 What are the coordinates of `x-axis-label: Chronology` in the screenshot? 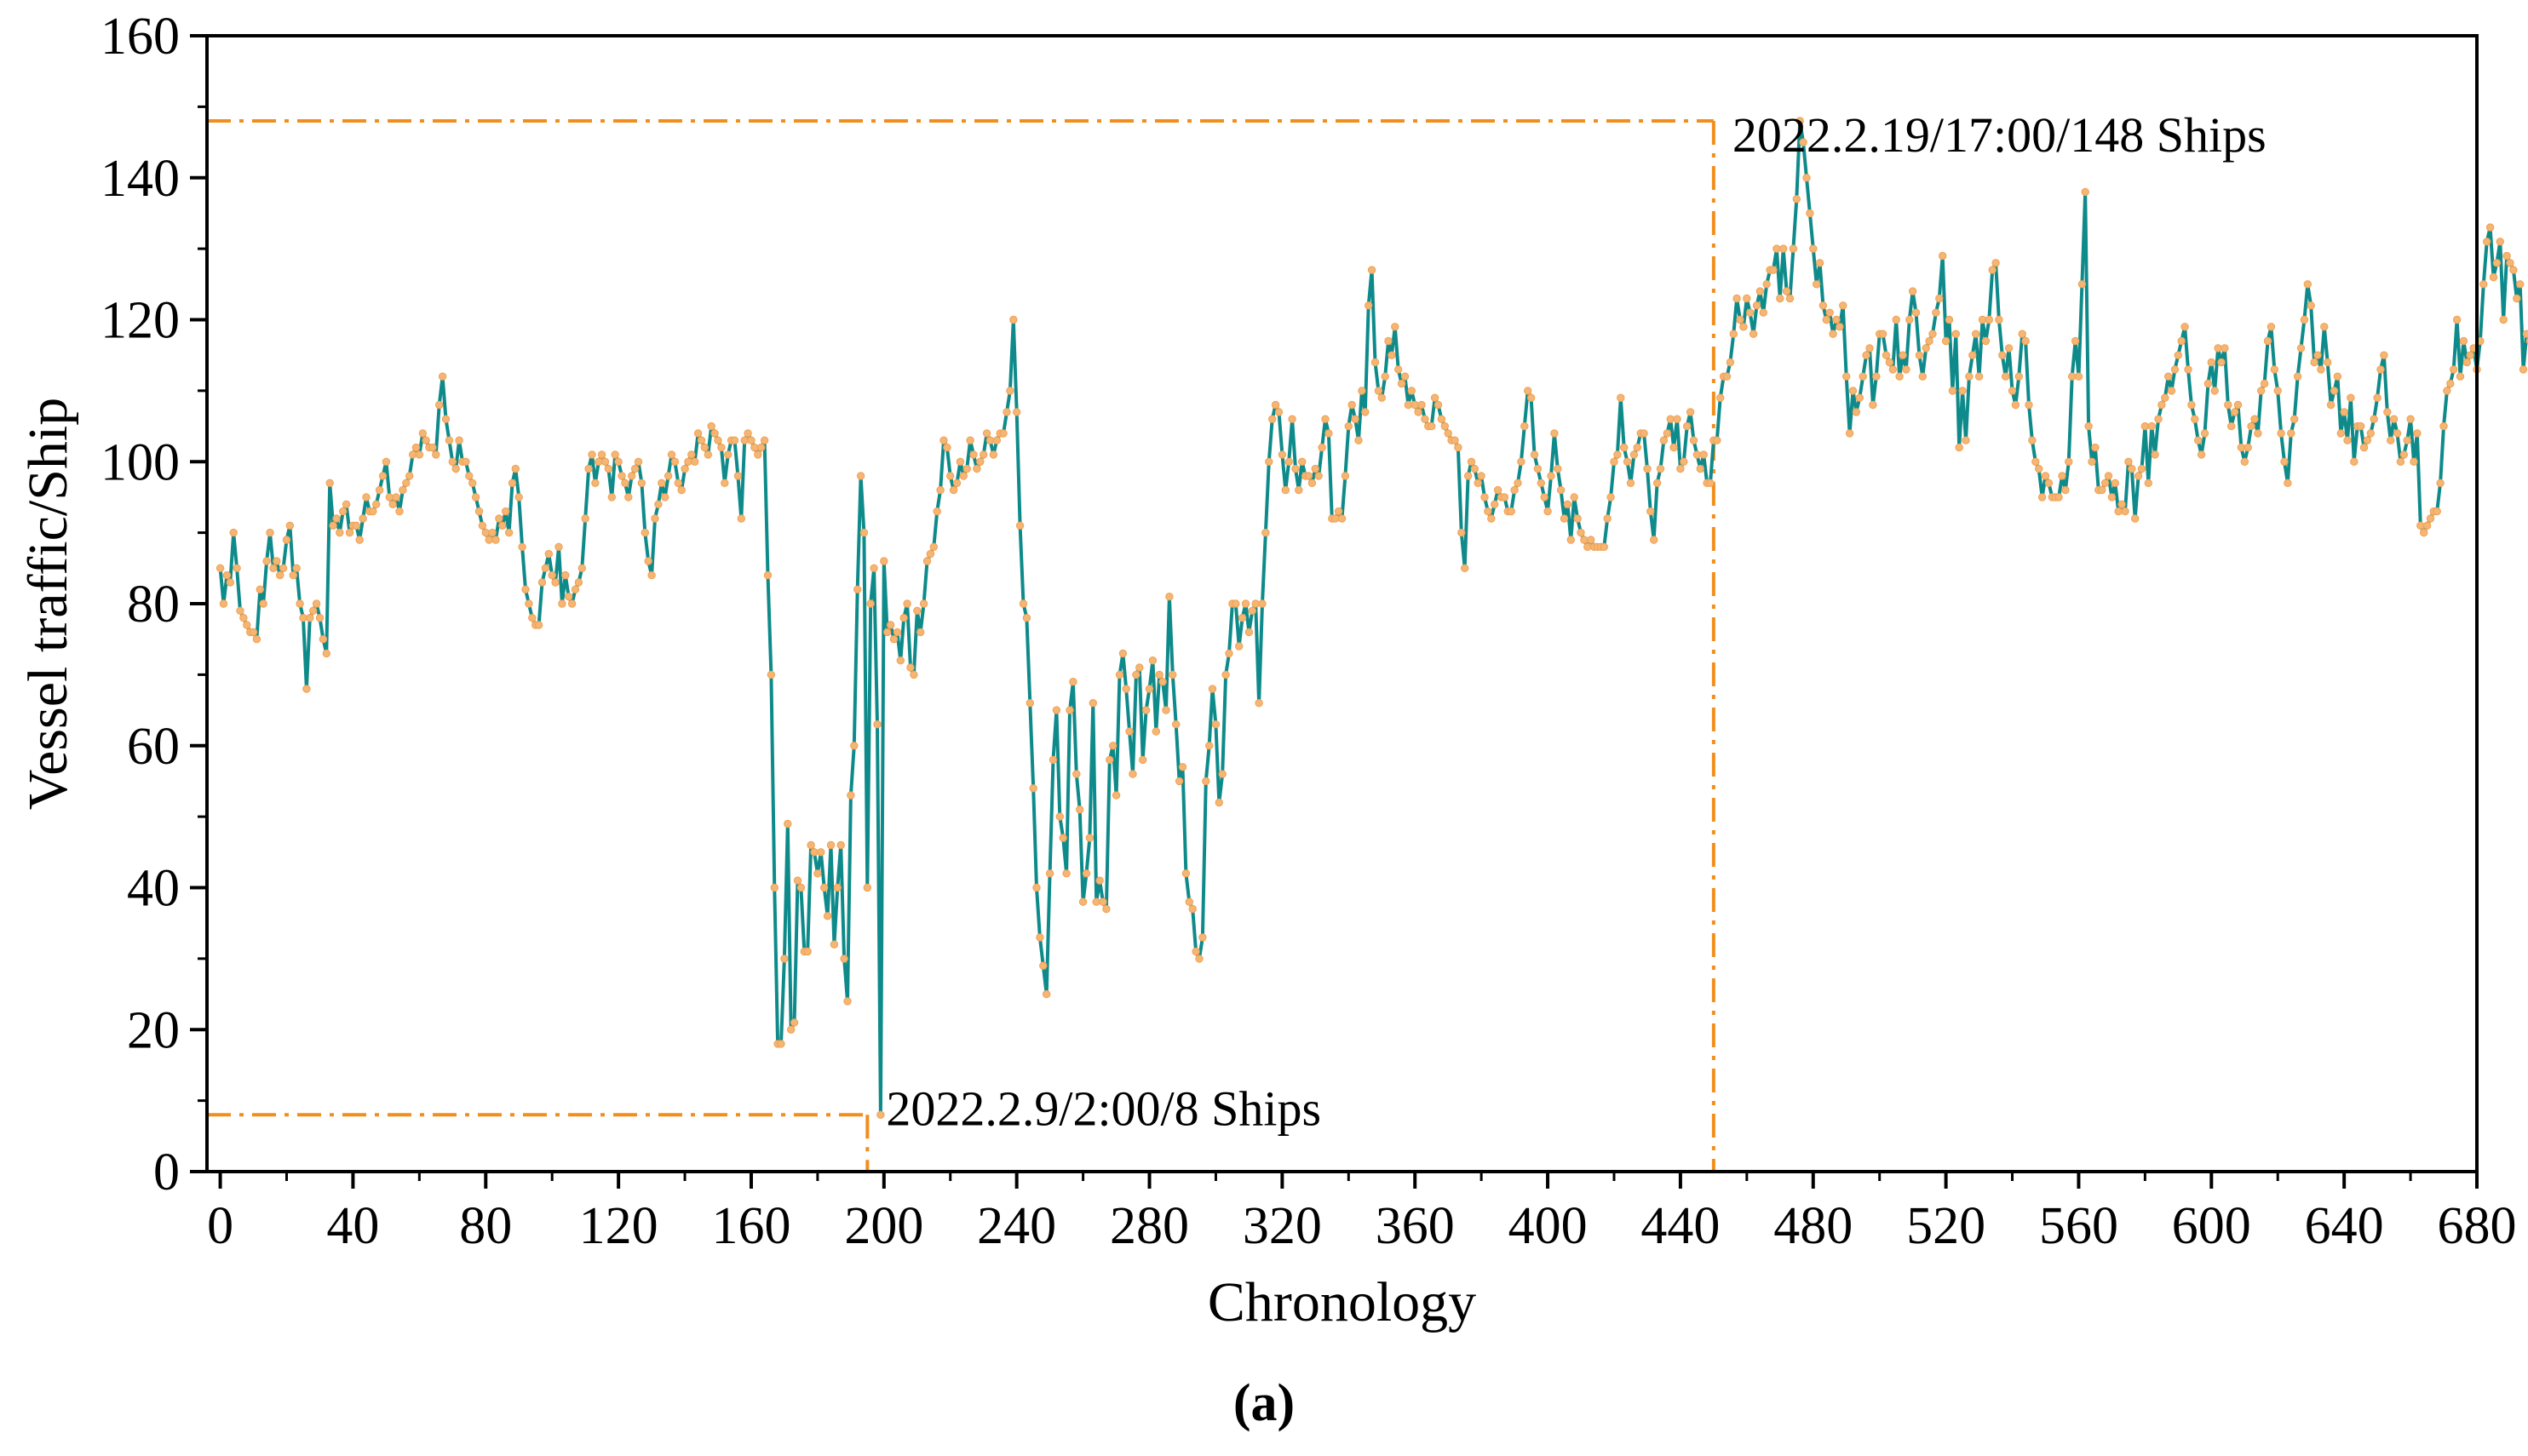 It's located at (1342, 1302).